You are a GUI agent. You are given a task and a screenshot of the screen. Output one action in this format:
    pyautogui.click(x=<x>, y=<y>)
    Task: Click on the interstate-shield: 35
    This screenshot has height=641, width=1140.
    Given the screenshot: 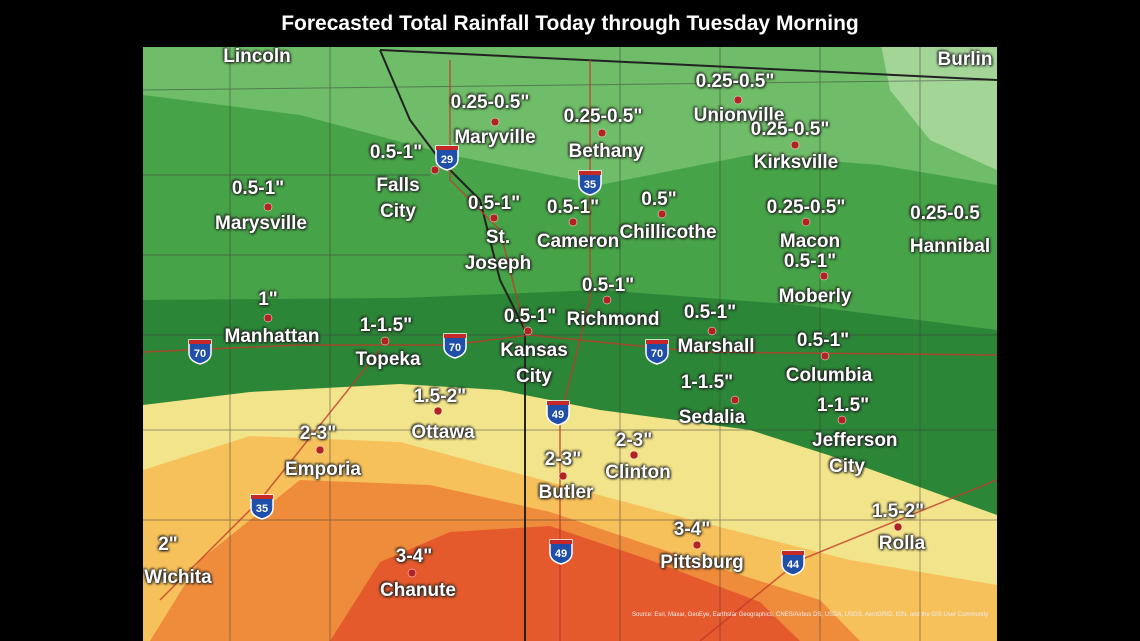 What is the action you would take?
    pyautogui.click(x=590, y=183)
    